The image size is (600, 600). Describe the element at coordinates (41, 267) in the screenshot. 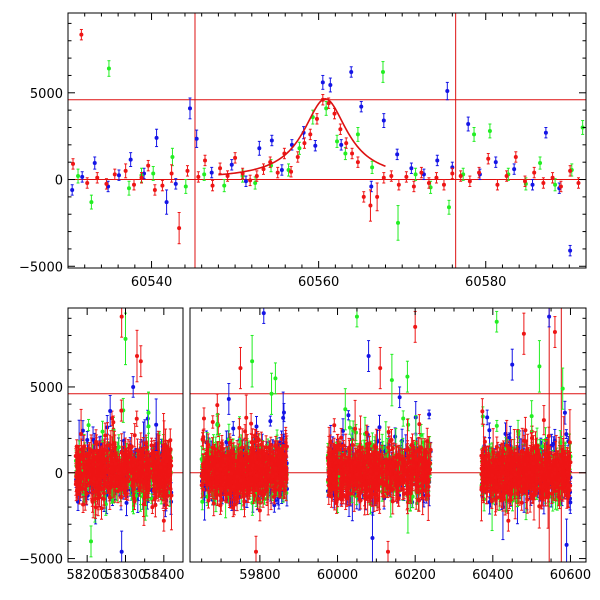

I see `y-tick-label: −5000` at that location.